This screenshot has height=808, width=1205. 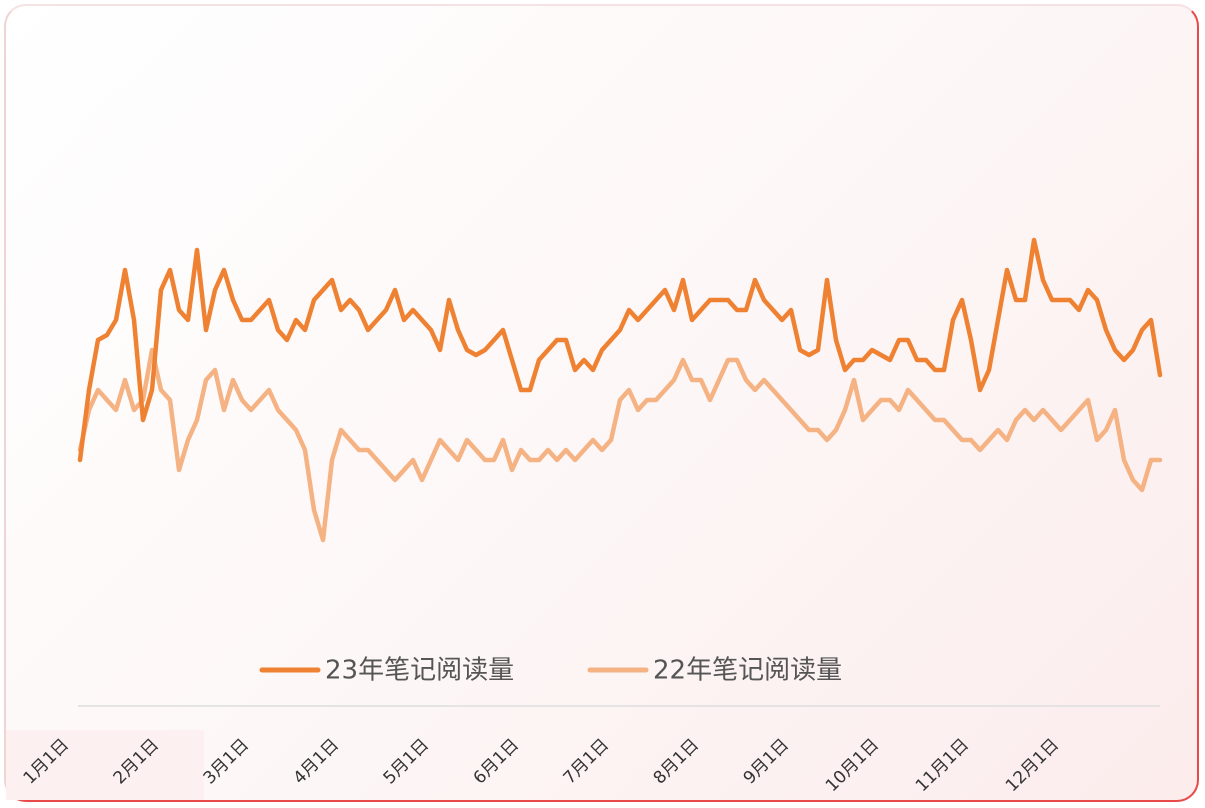 I want to click on legend-label: 23年笔记阅读量, so click(x=419, y=671).